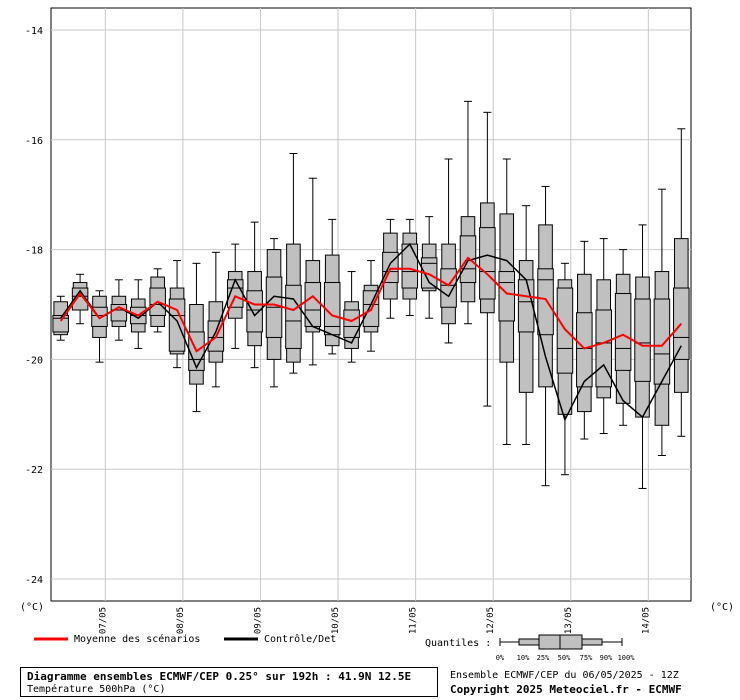 The width and height of the screenshot is (740, 700). I want to click on quantile-label: 90%, so click(606, 658).